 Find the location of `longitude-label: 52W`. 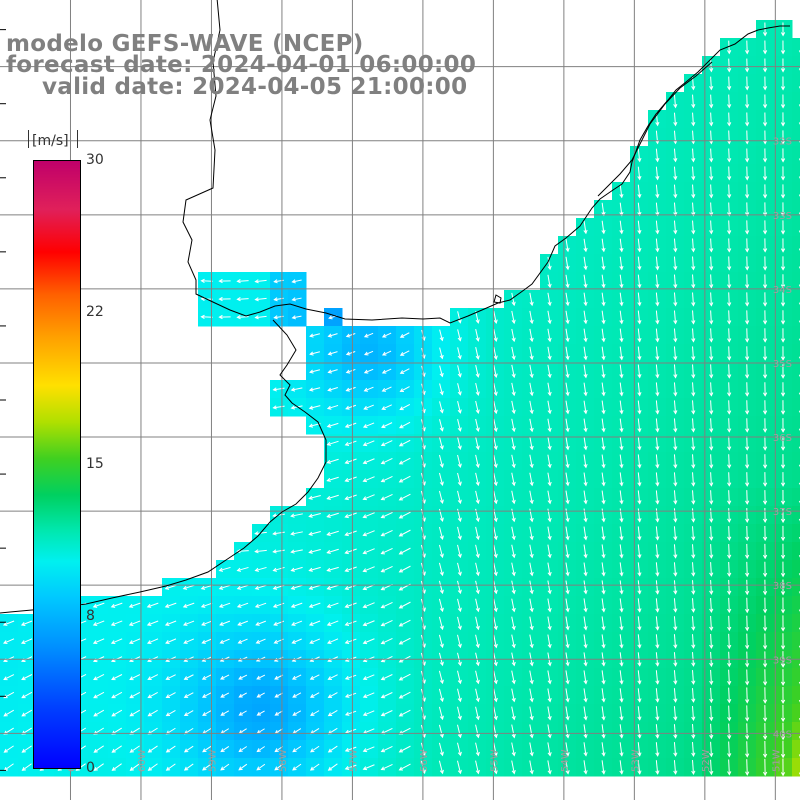

longitude-label: 52W is located at coordinates (706, 760).